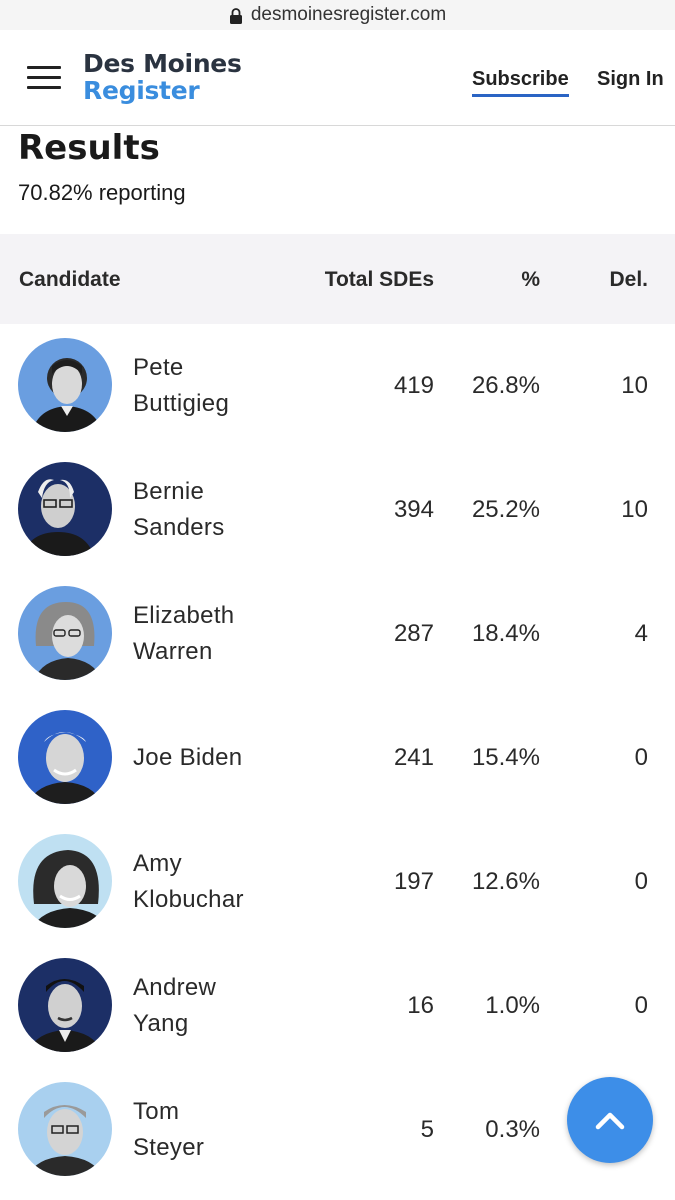 This screenshot has width=675, height=1200. What do you see at coordinates (530, 279) in the screenshot?
I see `column-header-percent: %` at bounding box center [530, 279].